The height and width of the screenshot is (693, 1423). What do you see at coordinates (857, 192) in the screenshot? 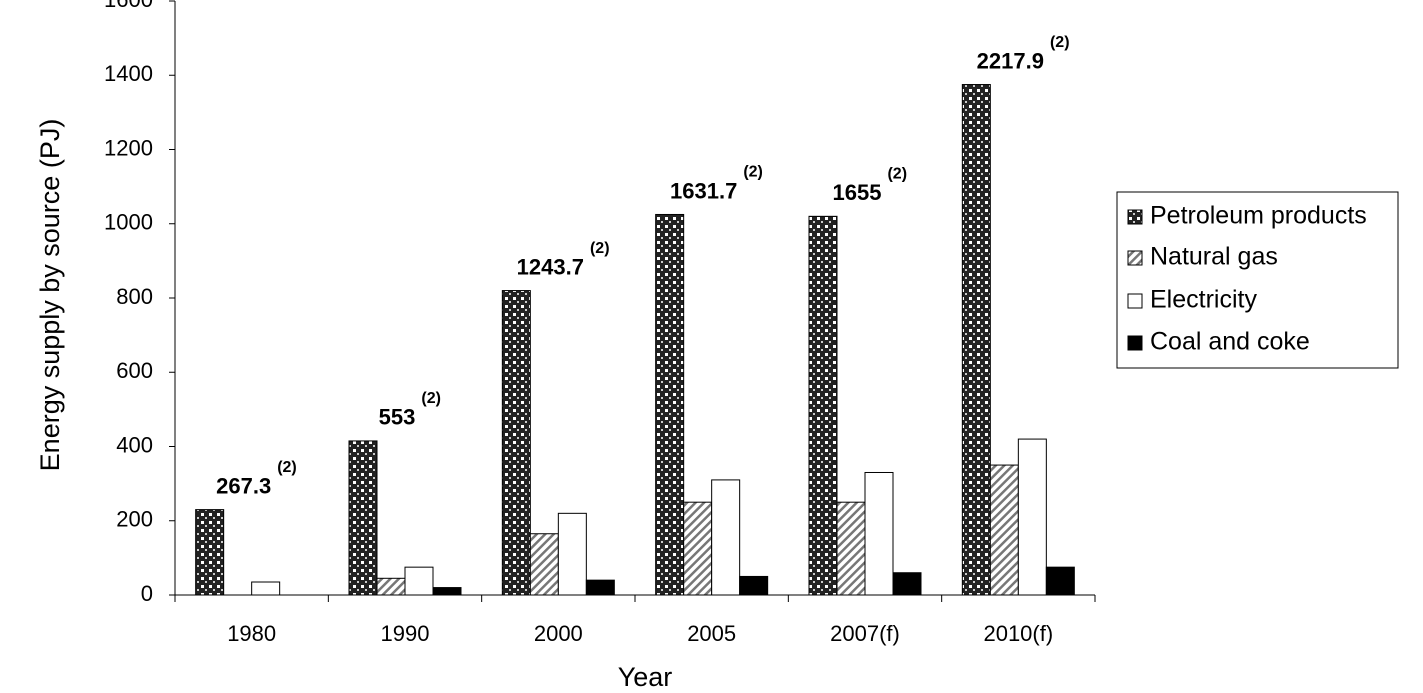
I see `total-label: 1655` at bounding box center [857, 192].